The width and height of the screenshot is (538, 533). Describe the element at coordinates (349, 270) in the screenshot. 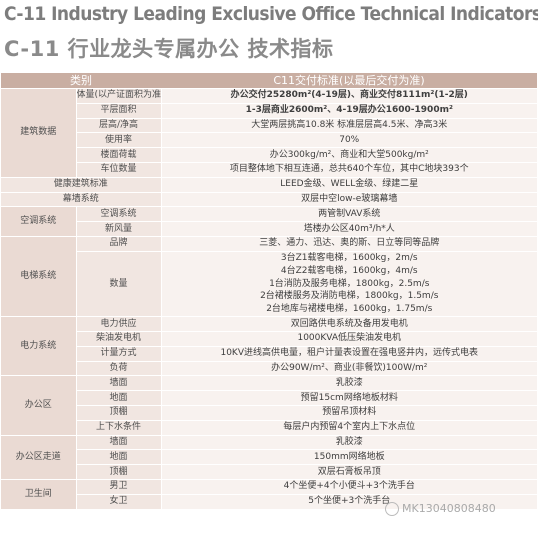

I see `elevator-line: 4台Z2载客电梯，1600kg，4m/s` at that location.